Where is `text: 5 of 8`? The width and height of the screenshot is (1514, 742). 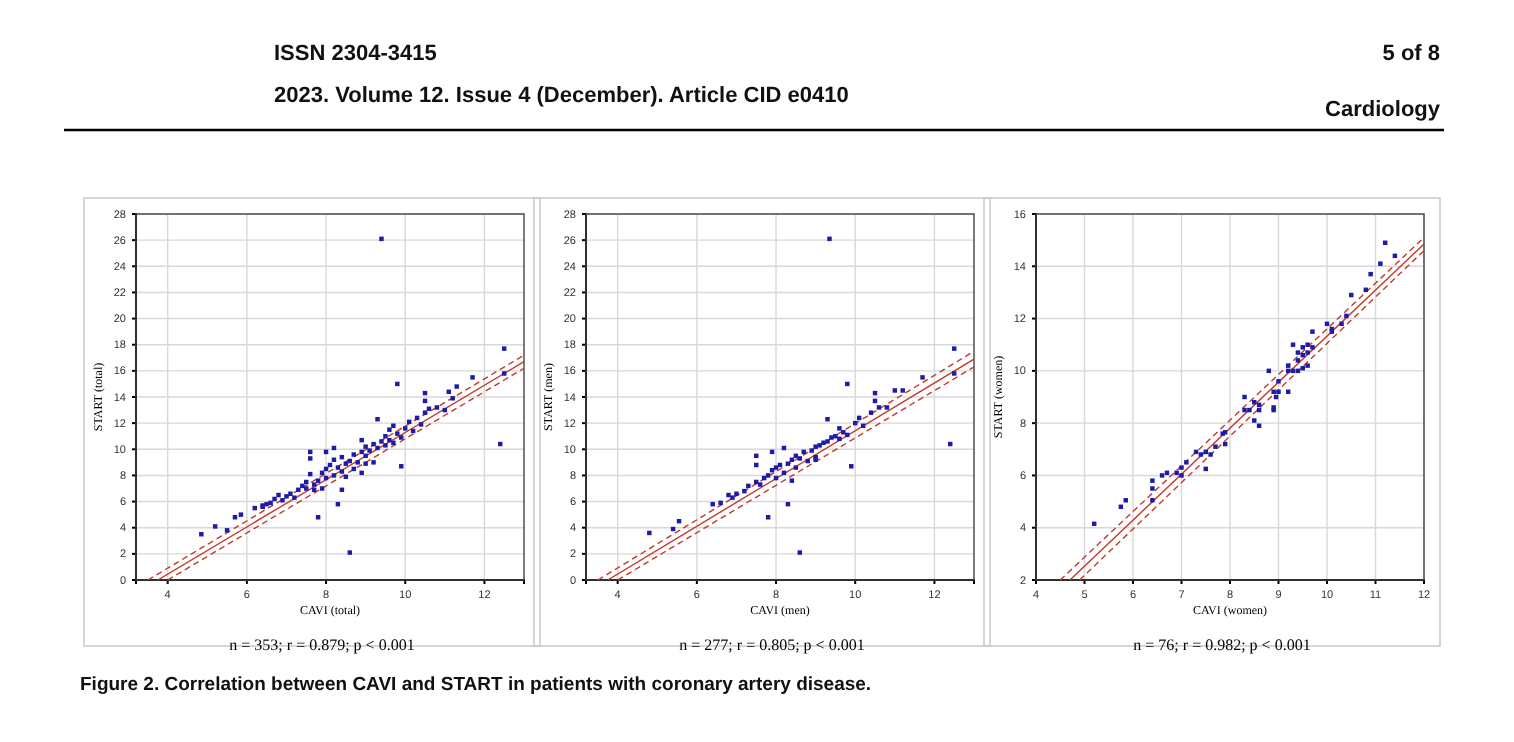
text: 5 of 8 is located at coordinates (1411, 54).